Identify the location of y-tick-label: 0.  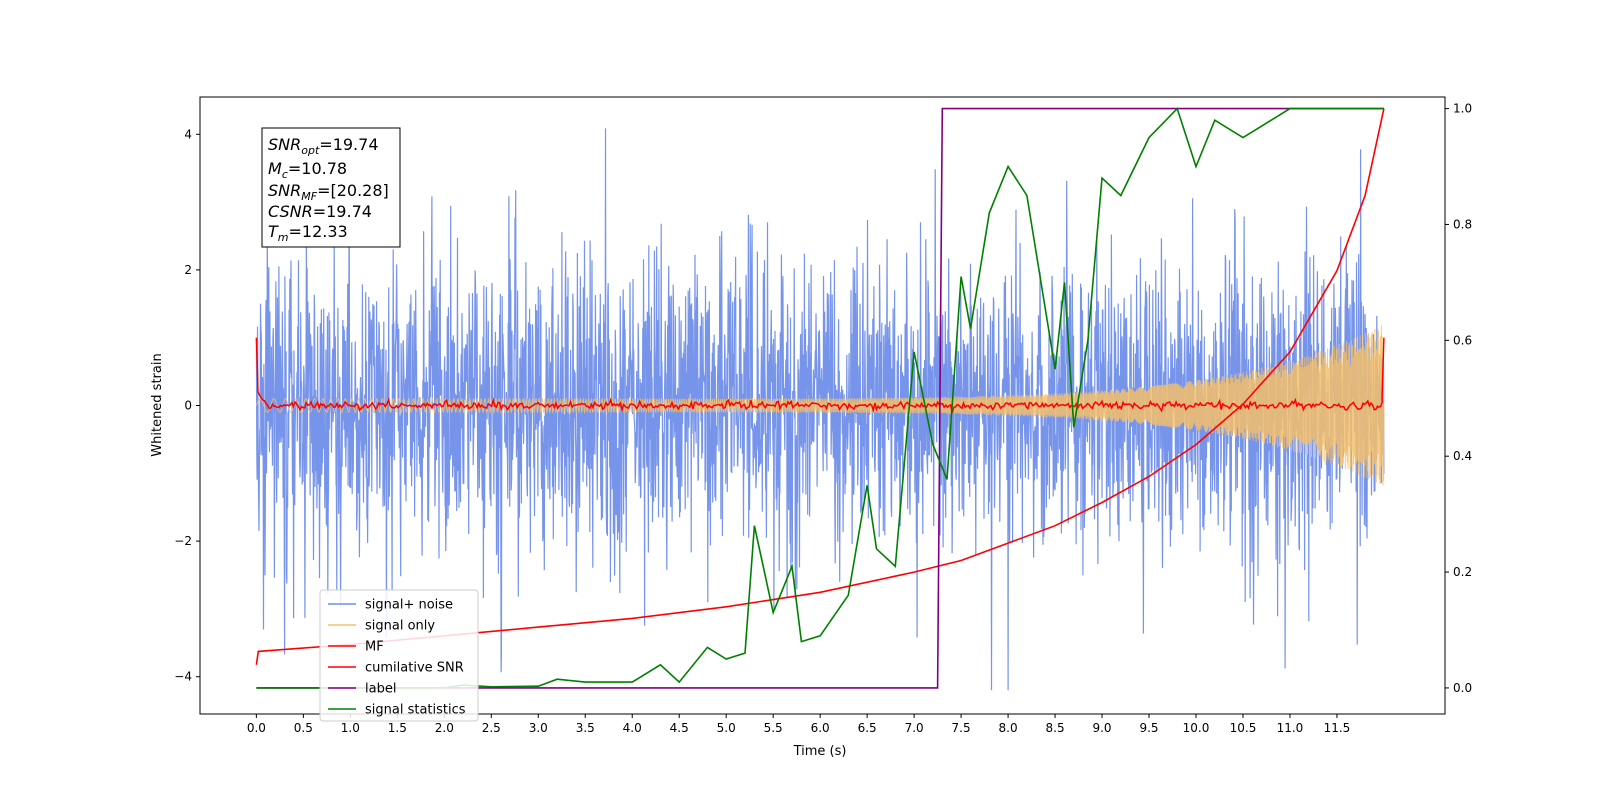
(188, 406).